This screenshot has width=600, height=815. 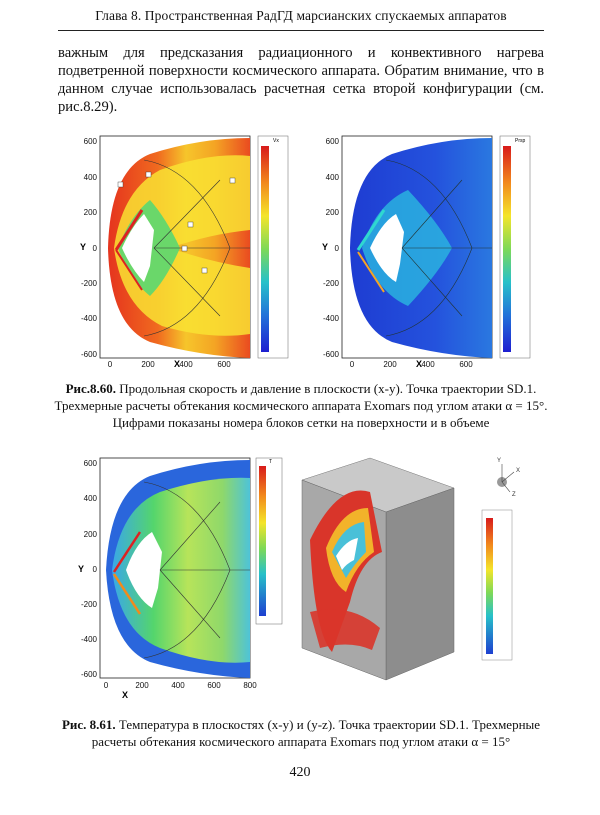 What do you see at coordinates (276, 141) in the screenshot?
I see `legend-title: Vx` at bounding box center [276, 141].